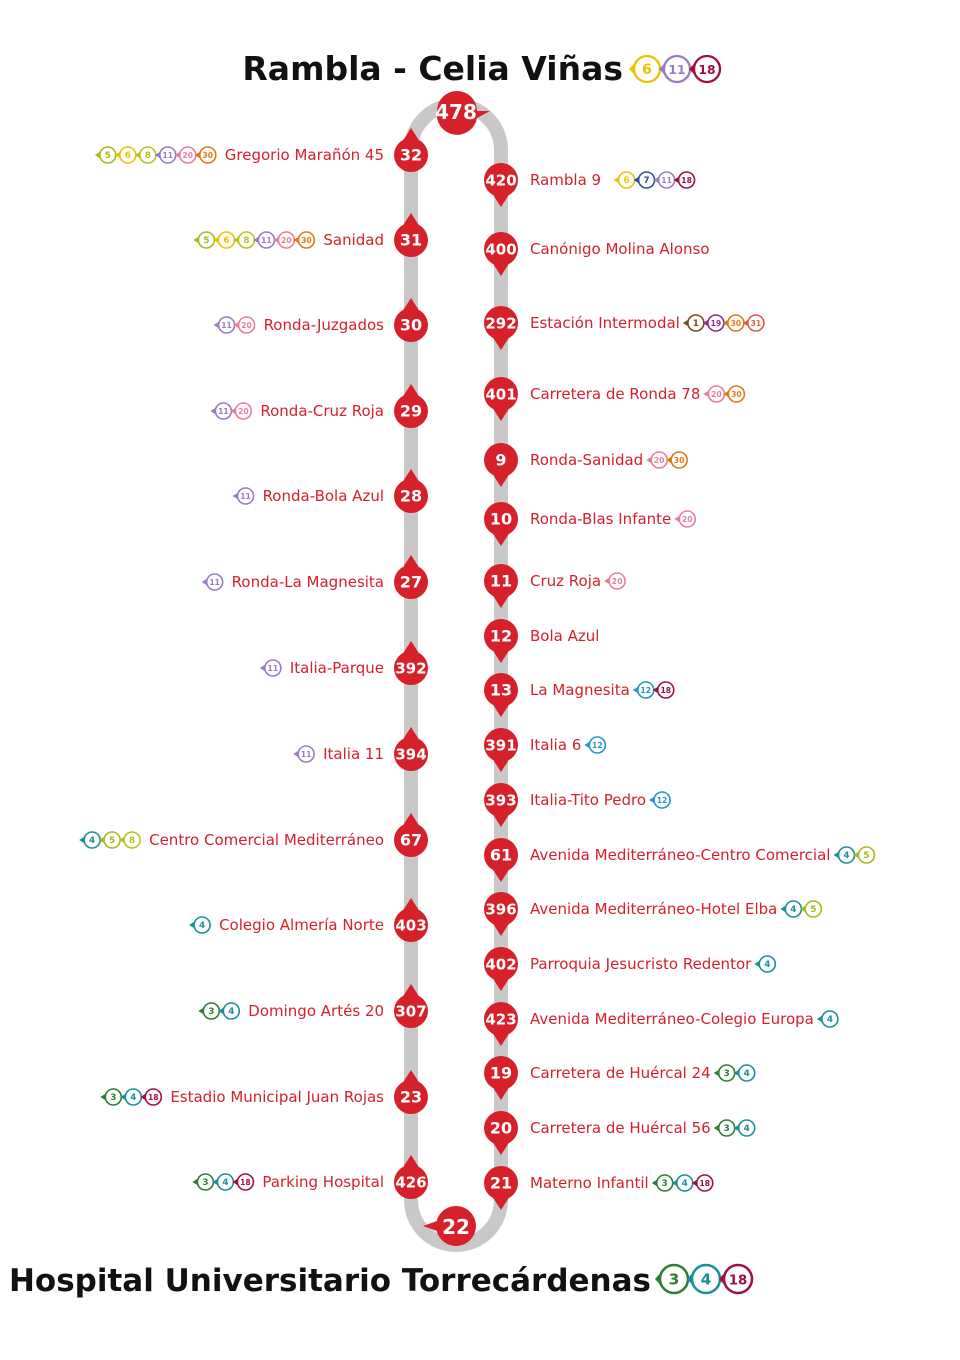  I want to click on stop-marker: 423, so click(501, 1024).